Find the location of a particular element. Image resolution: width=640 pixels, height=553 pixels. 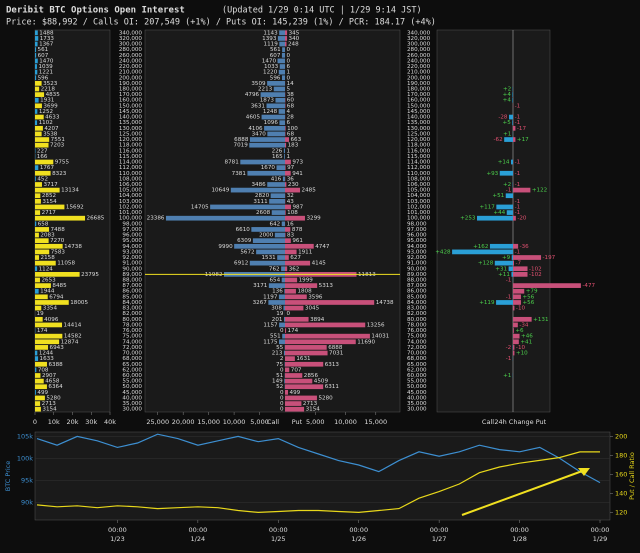

call-label: 596 is located at coordinates (275, 78).